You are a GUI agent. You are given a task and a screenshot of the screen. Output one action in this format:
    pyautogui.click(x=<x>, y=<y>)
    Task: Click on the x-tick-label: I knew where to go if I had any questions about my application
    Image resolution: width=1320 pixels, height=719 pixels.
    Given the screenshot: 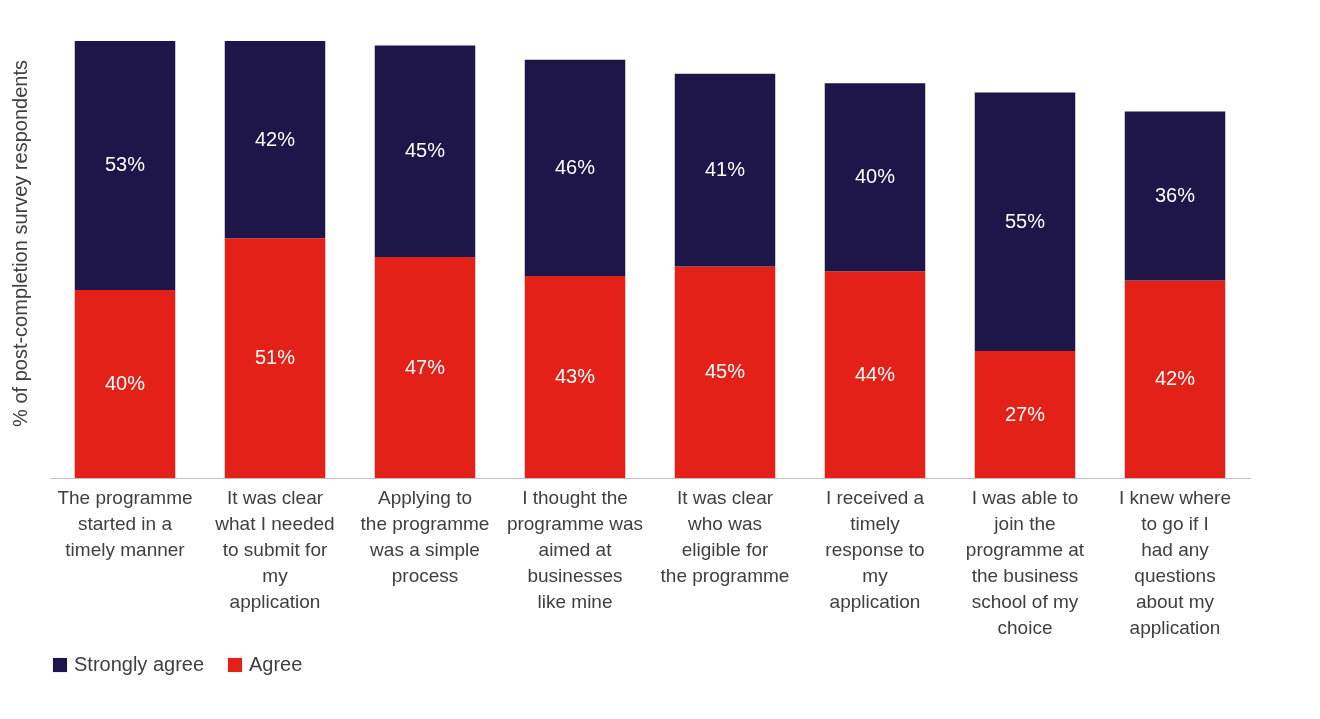 What is the action you would take?
    pyautogui.click(x=1175, y=562)
    